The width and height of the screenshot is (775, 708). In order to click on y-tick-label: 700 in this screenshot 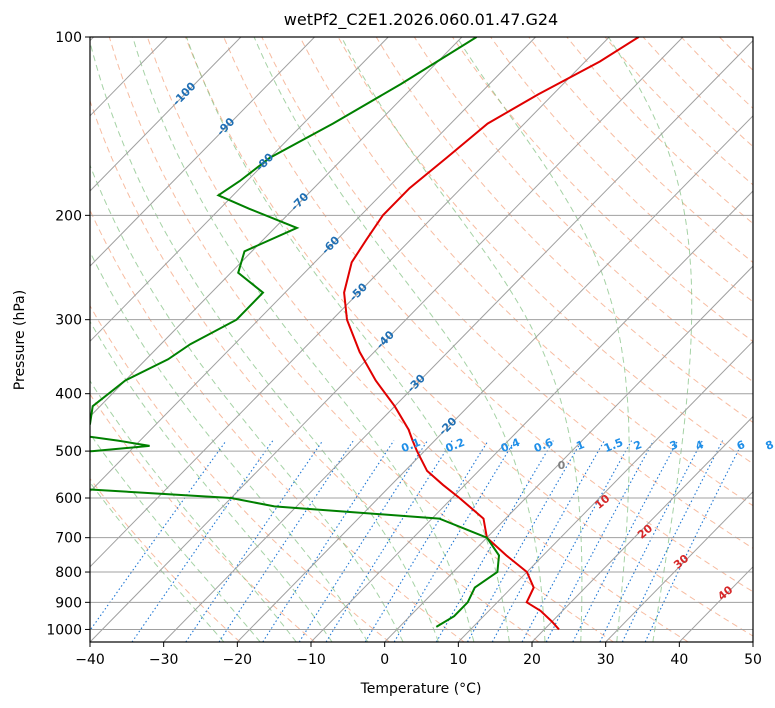, I will do `click(68, 539)`.